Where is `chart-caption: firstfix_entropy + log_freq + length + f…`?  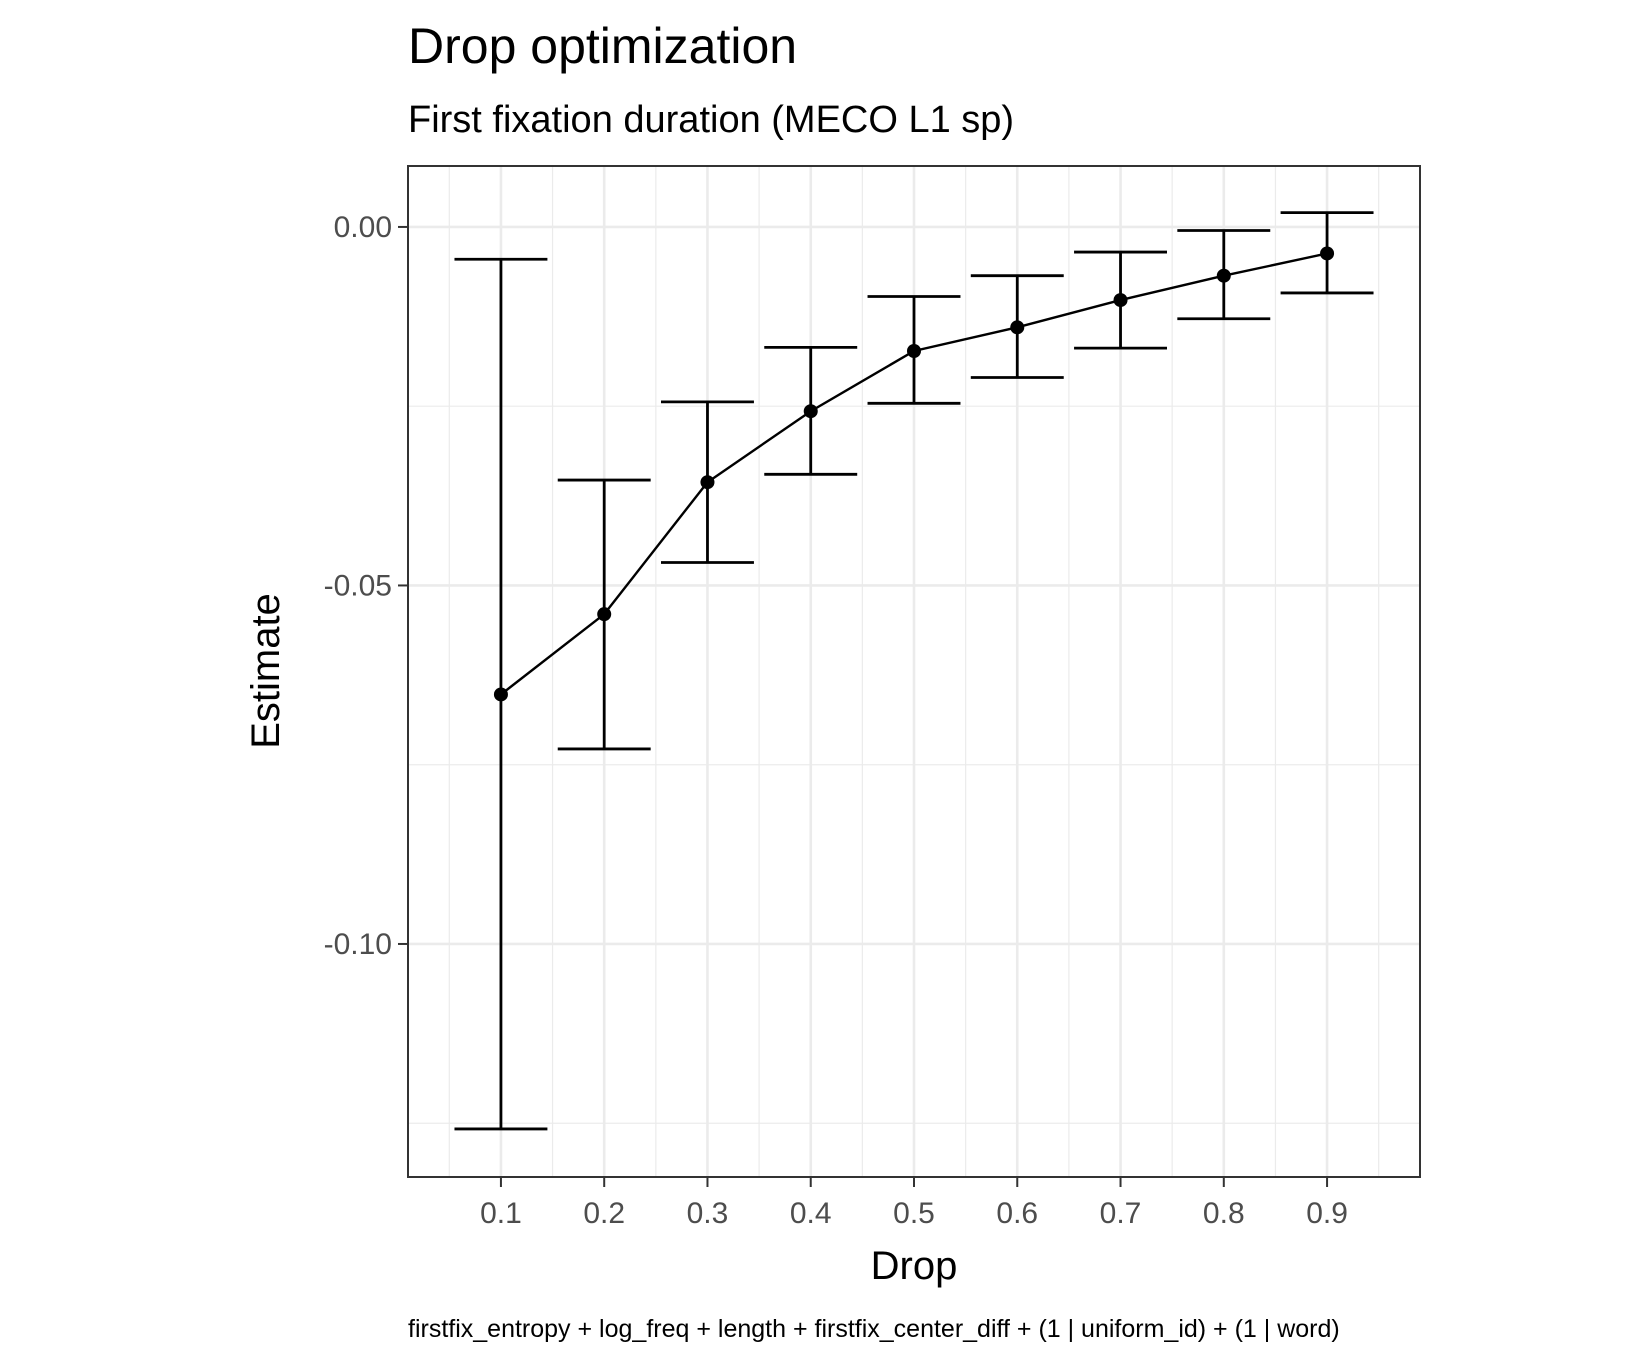 chart-caption: firstfix_entropy + log_freq + length + f… is located at coordinates (874, 1329).